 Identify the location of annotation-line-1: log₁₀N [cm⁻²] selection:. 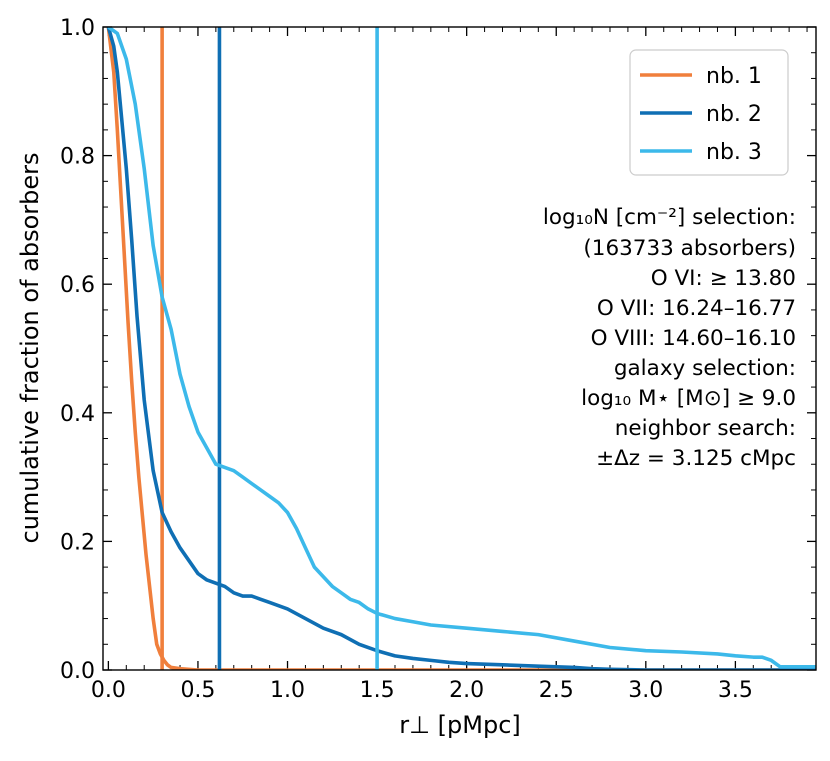
(669, 217).